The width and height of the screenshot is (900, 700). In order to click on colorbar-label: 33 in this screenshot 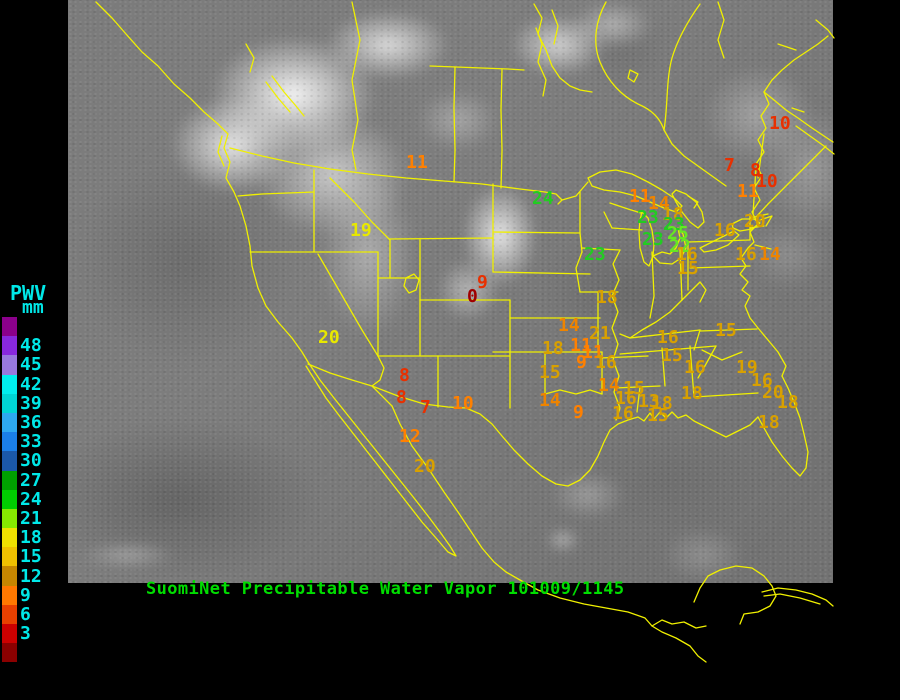, I will do `click(31, 442)`.